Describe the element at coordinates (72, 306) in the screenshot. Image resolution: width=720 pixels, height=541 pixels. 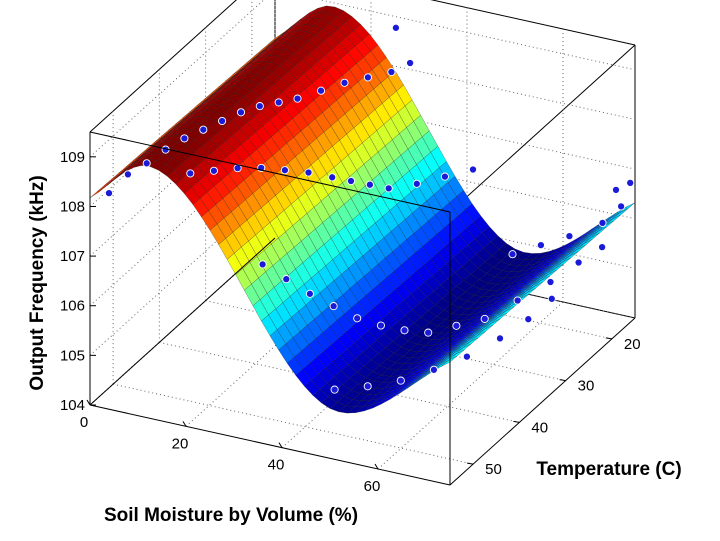
I see `z-tick-label: 106` at that location.